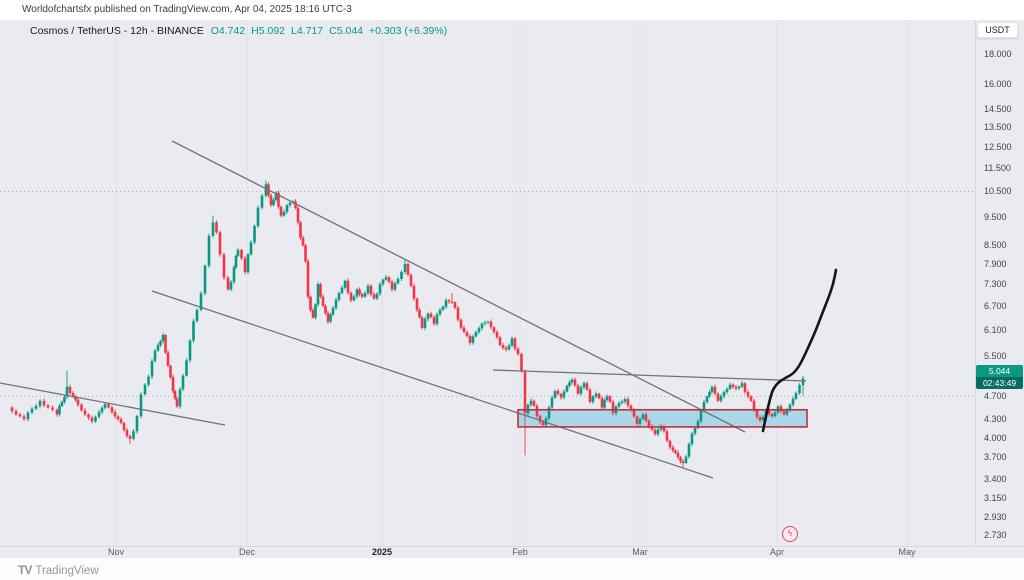 The height and width of the screenshot is (580, 1024). I want to click on ohlc-readout: O4.742 H5.092 L4.717 C5.044 +0.303 (+6.39%), so click(332, 31).